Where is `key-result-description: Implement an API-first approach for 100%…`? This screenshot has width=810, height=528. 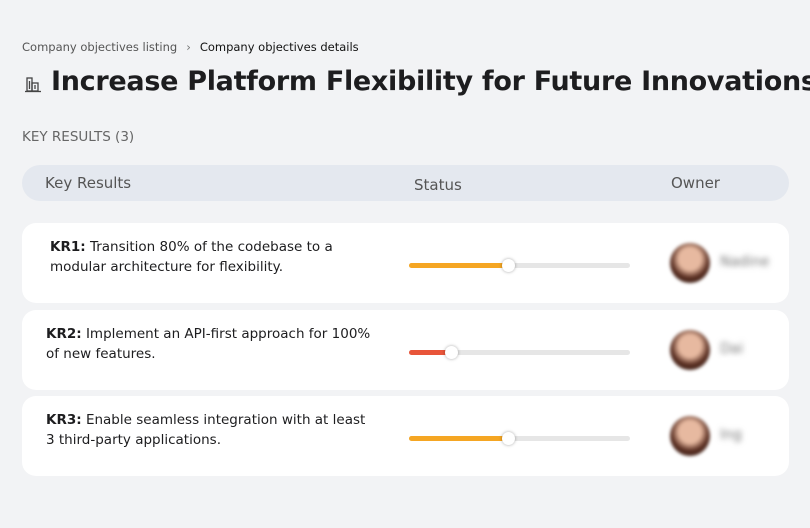
key-result-description: Implement an API-first approach for 100%… is located at coordinates (208, 344).